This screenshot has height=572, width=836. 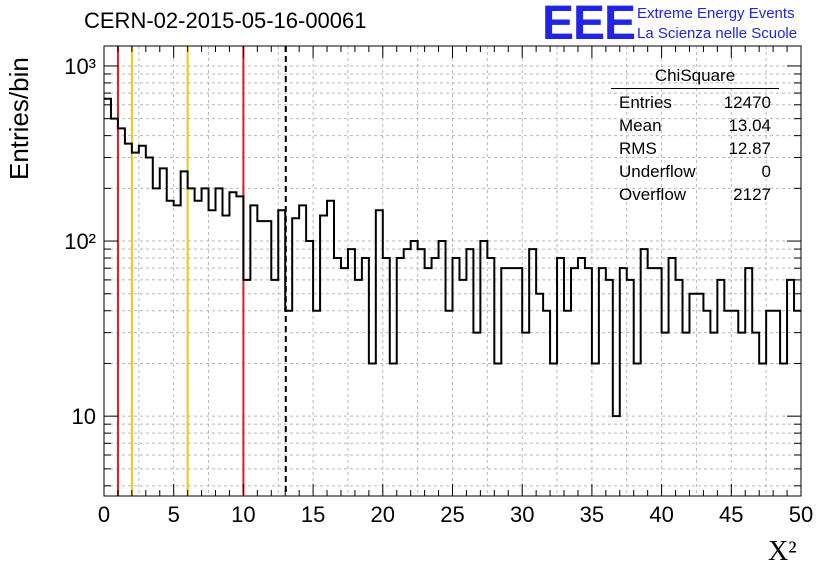 I want to click on stats-label: Underflow, so click(x=657, y=171).